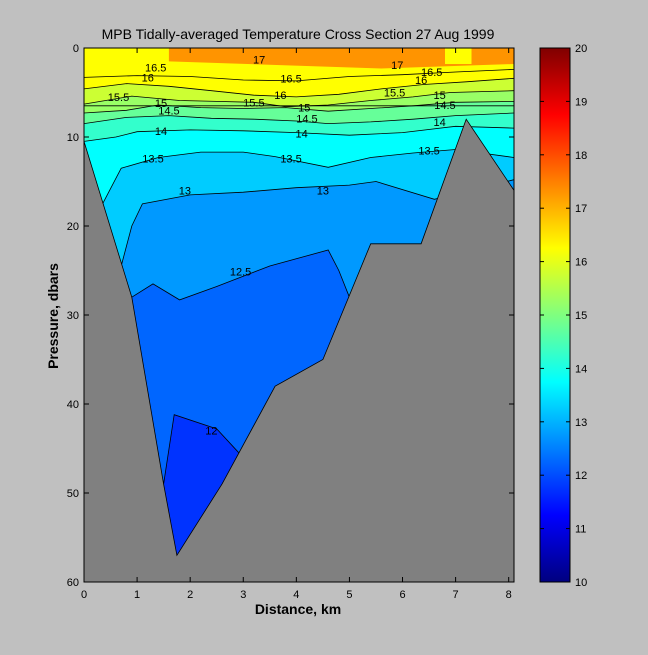  I want to click on colorbar-tick-label-10: 10, so click(581, 583).